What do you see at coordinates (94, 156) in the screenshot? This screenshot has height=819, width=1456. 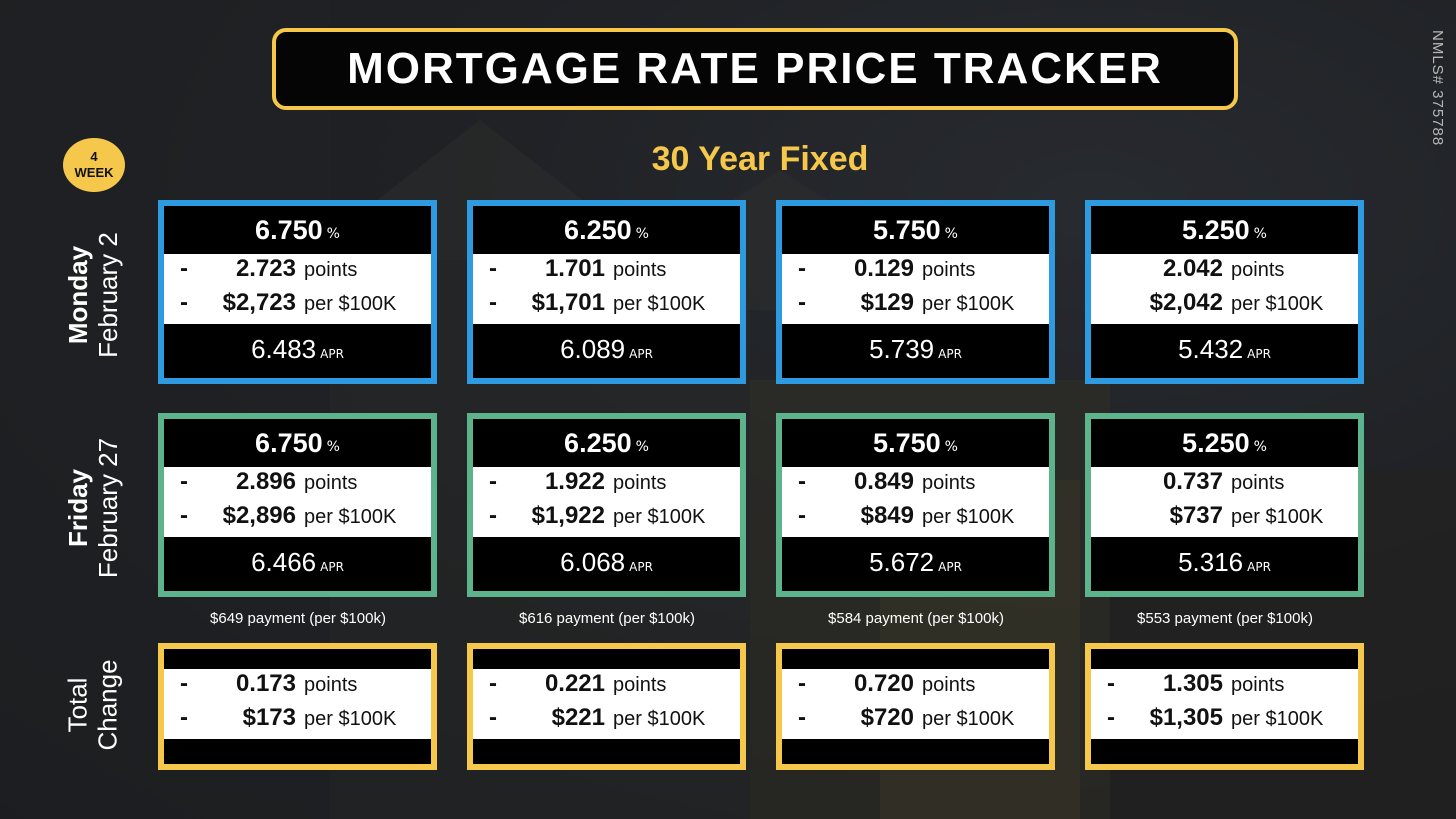 I see `badge-number: 4` at bounding box center [94, 156].